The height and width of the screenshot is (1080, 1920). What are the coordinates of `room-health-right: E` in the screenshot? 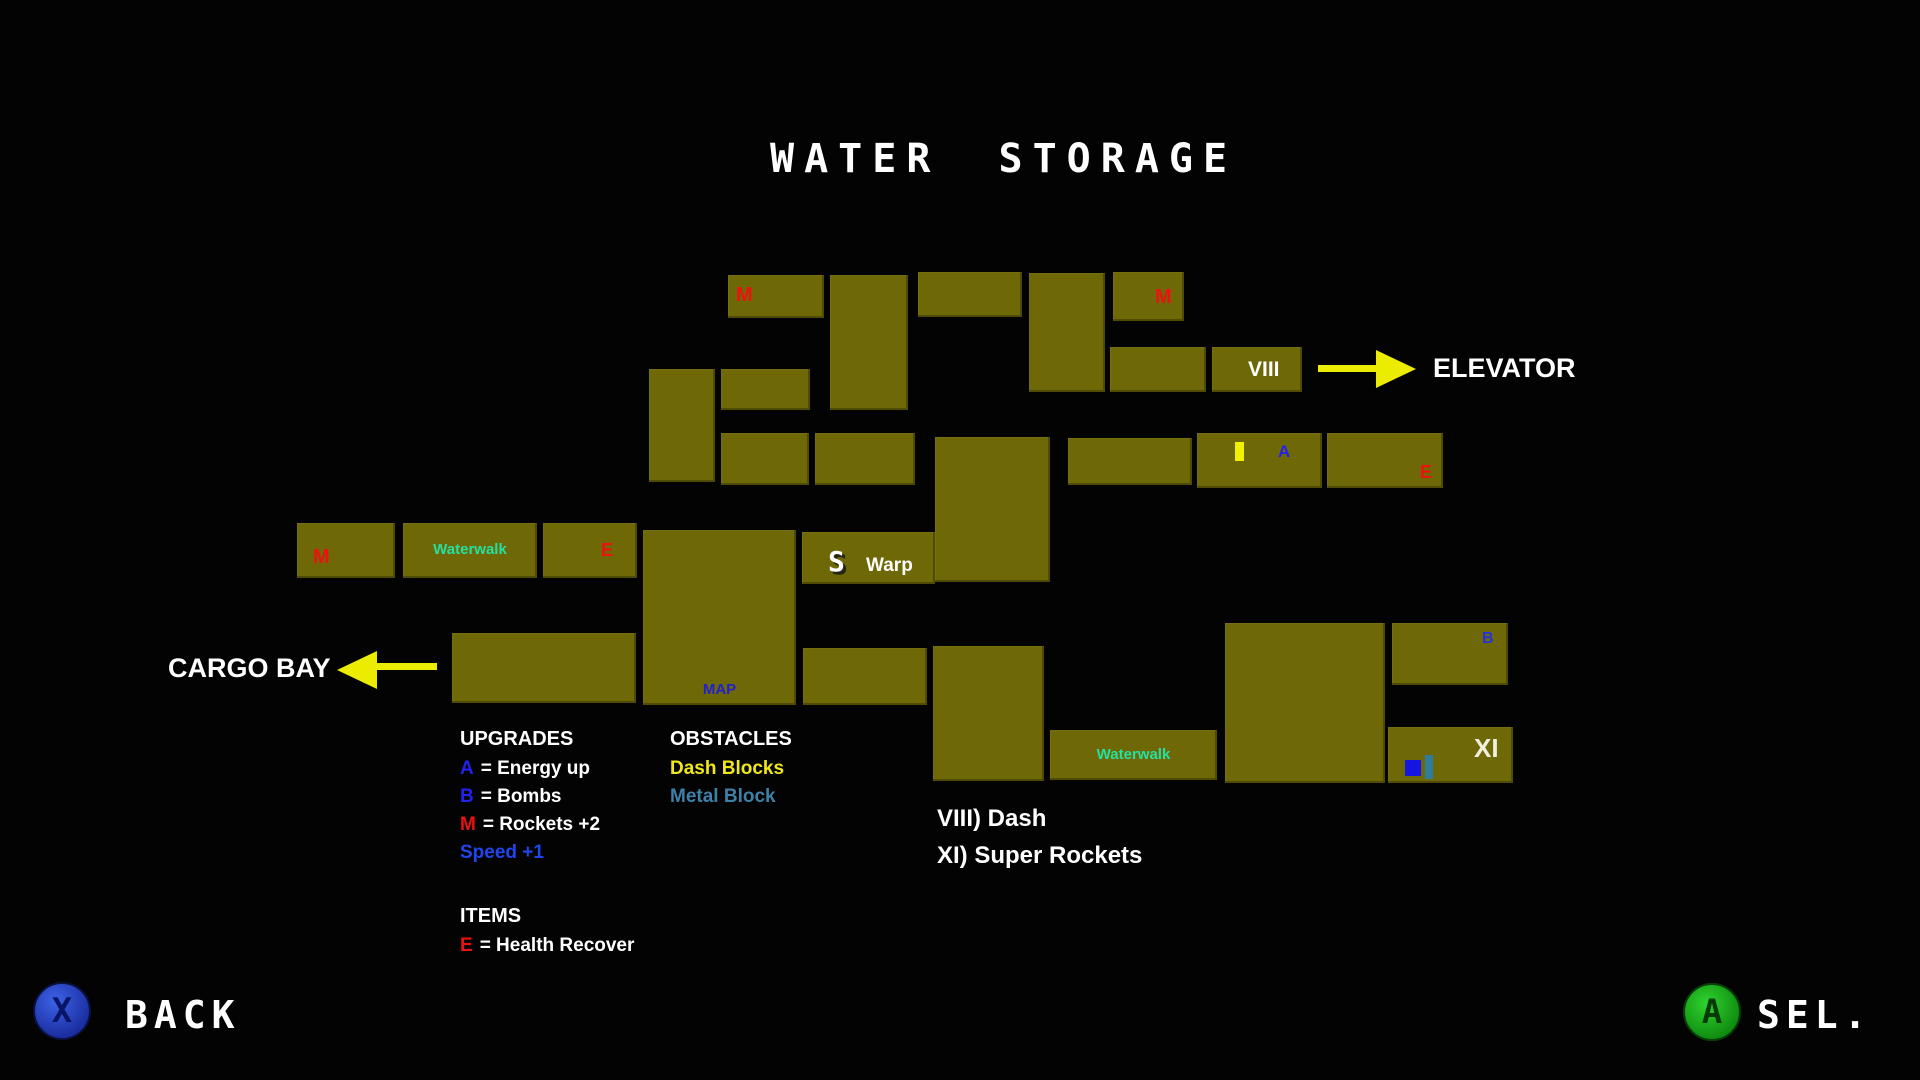 It's located at (1385, 460).